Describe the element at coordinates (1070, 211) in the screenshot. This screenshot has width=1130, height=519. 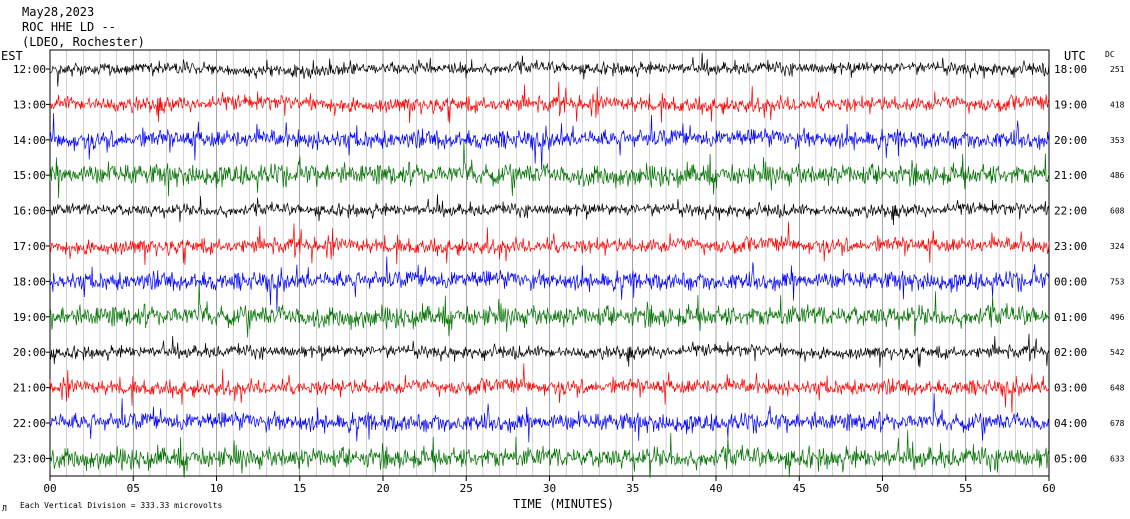
I see `utc-hour-label: 22:00` at that location.